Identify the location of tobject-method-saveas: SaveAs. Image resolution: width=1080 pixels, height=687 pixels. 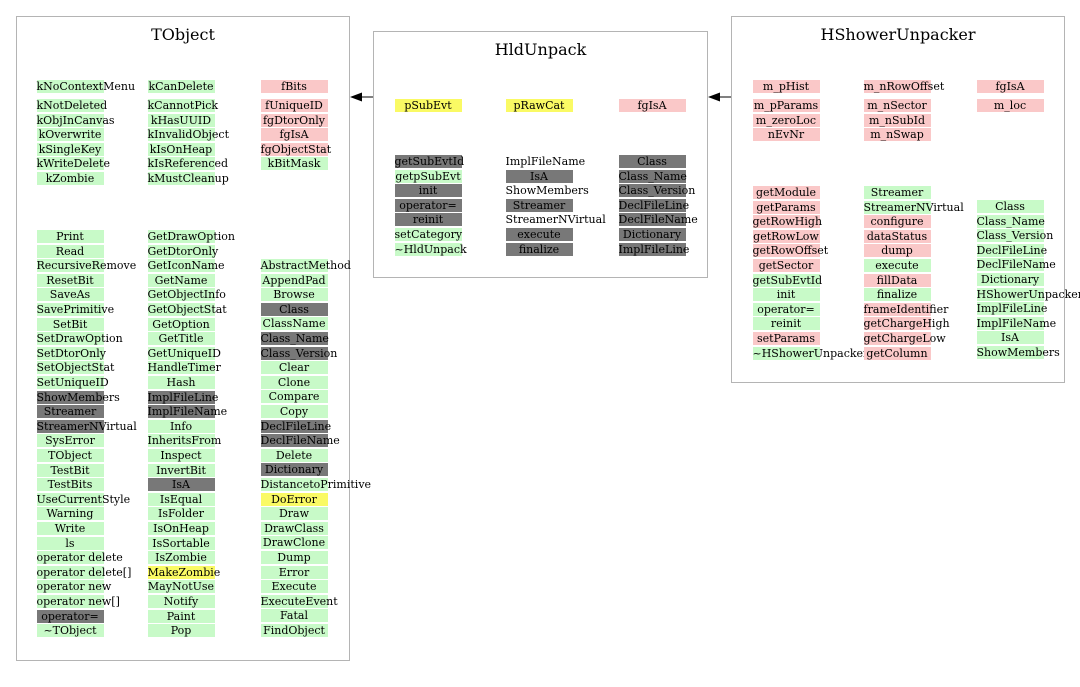
(70, 295).